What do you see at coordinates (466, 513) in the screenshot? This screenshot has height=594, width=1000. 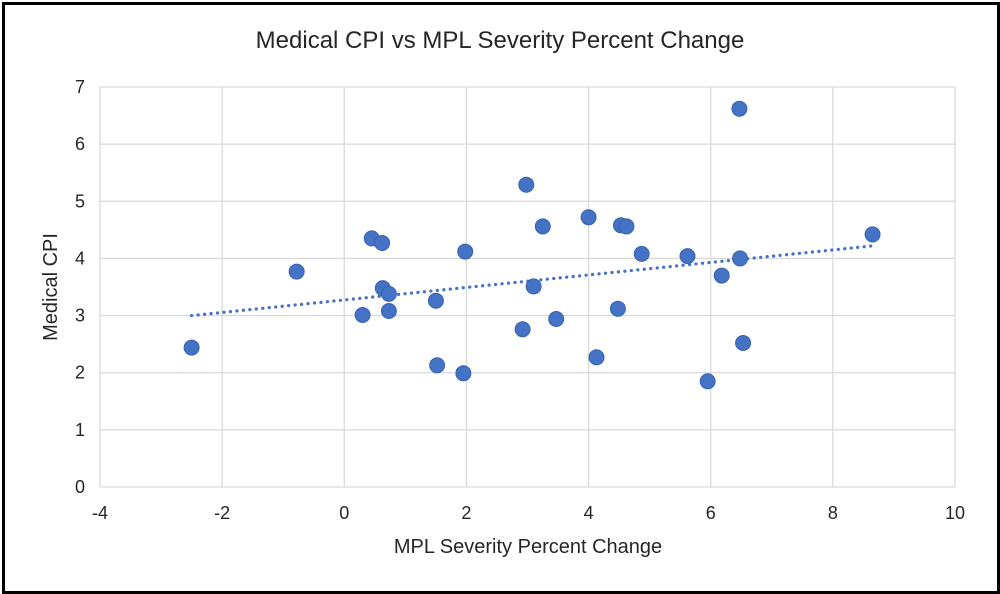 I see `x-tick-label: 2` at bounding box center [466, 513].